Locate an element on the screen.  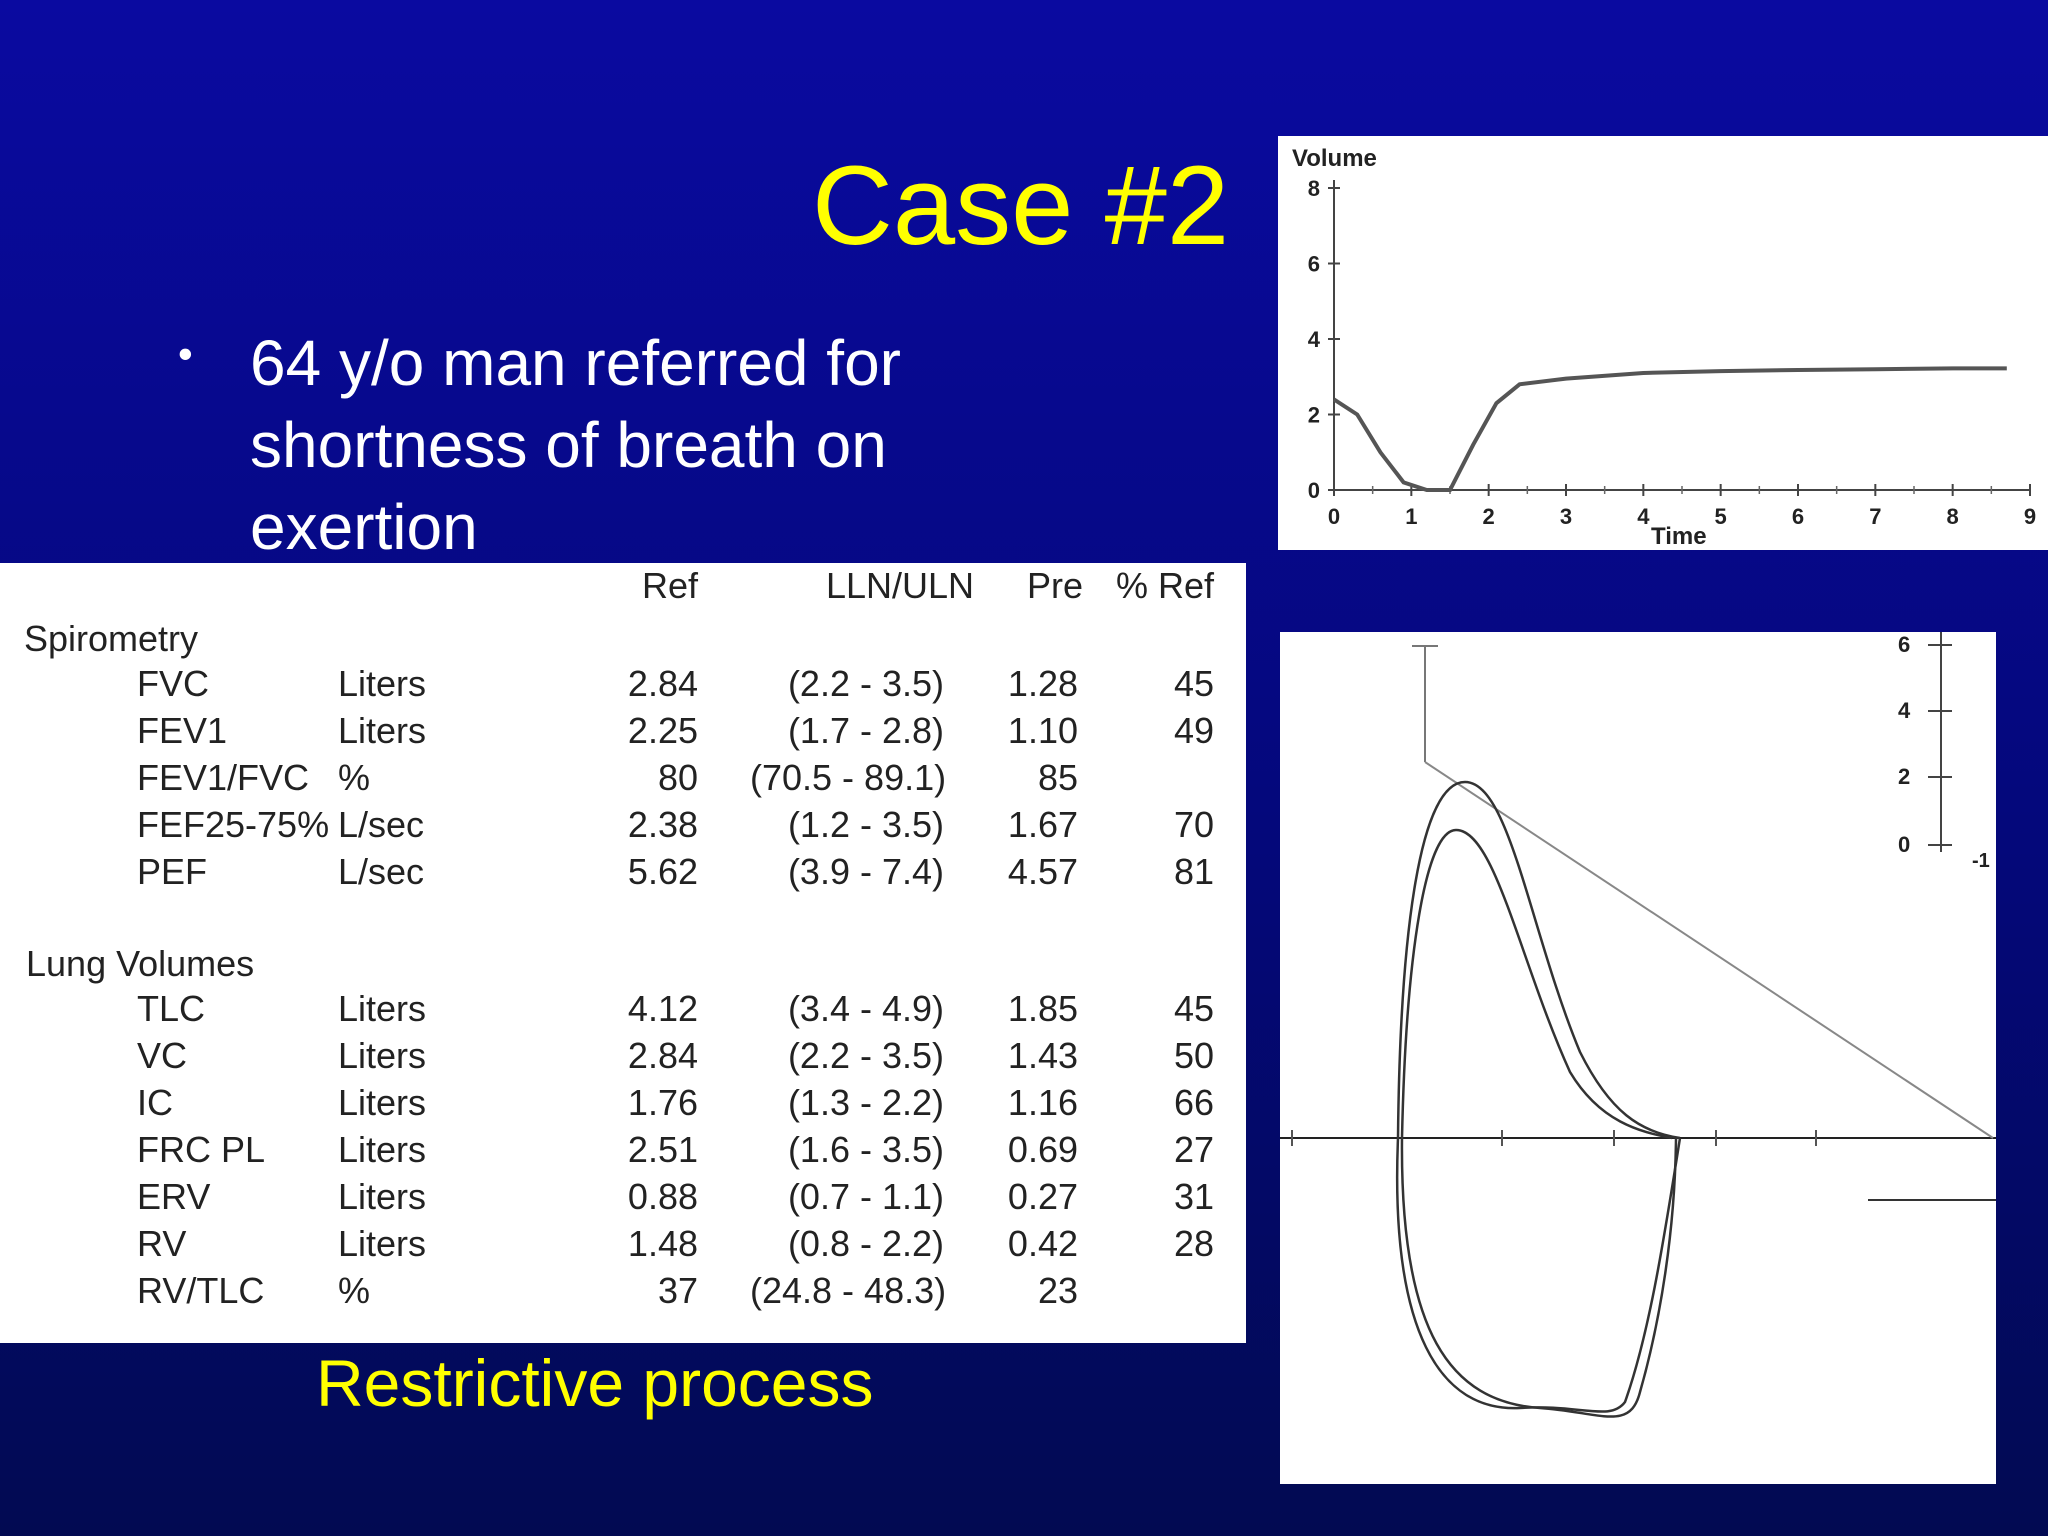
cell-pct-ref: 31 is located at coordinates (1193, 1196).